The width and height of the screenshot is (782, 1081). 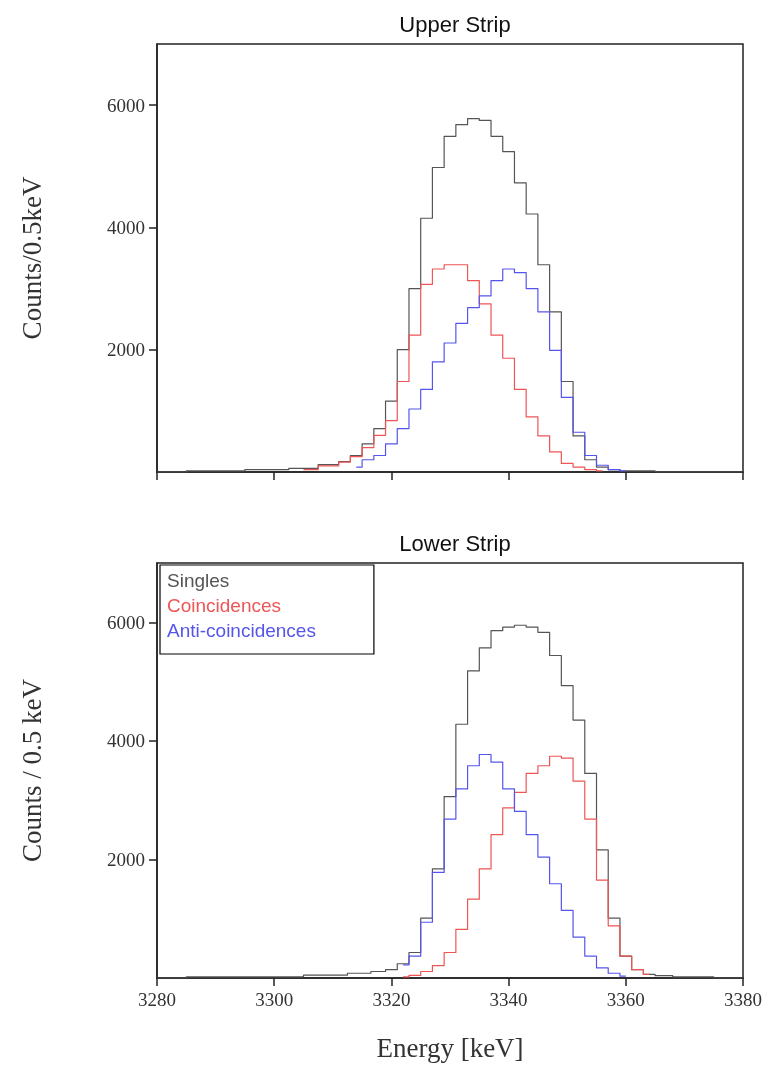 I want to click on text: Singles, so click(x=198, y=580).